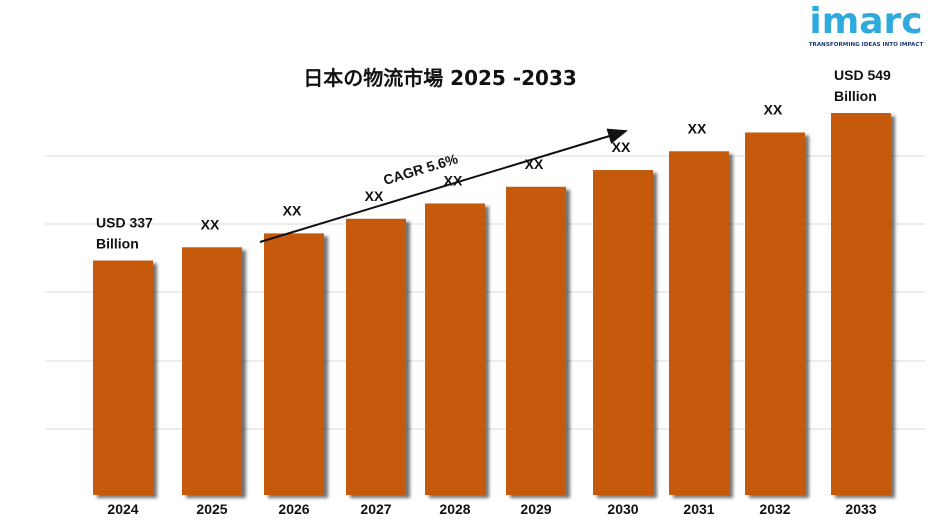 Image resolution: width=940 pixels, height=529 pixels. Describe the element at coordinates (699, 323) in the screenshot. I see `bar-2031` at that location.